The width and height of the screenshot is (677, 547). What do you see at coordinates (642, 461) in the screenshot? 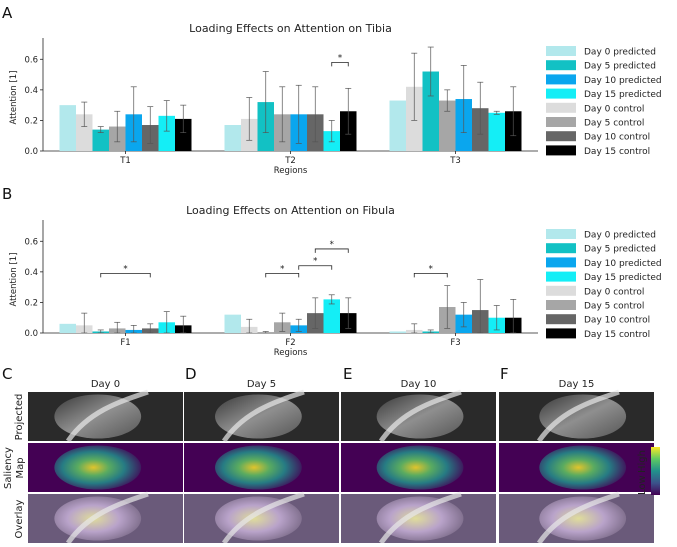
I see `colorbar-high-label: High` at bounding box center [642, 461].